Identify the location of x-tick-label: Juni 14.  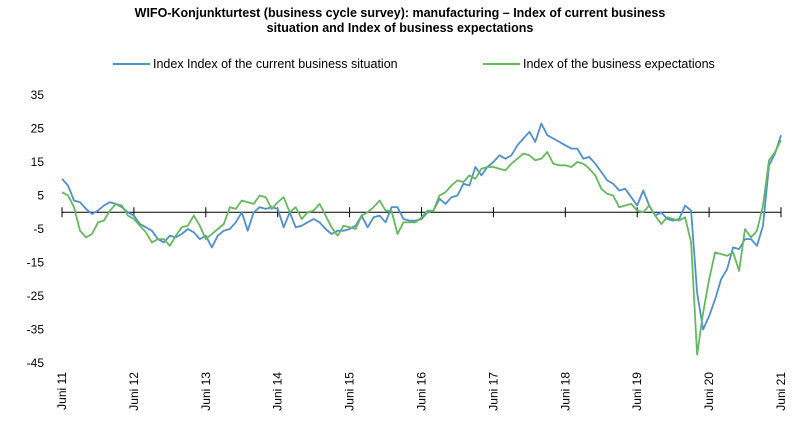
(278, 391).